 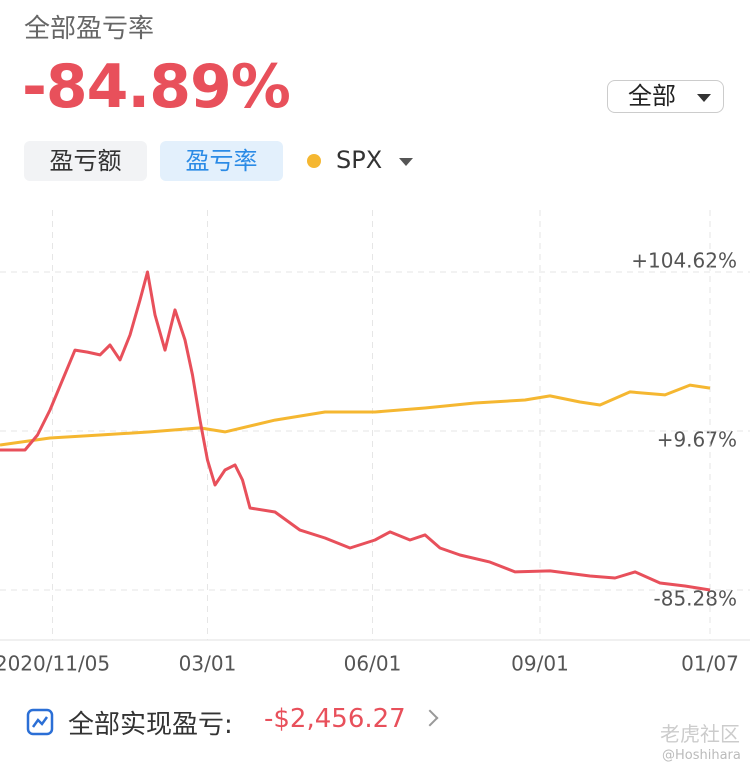 What do you see at coordinates (540, 664) in the screenshot?
I see `x-tick-label: 09/01` at bounding box center [540, 664].